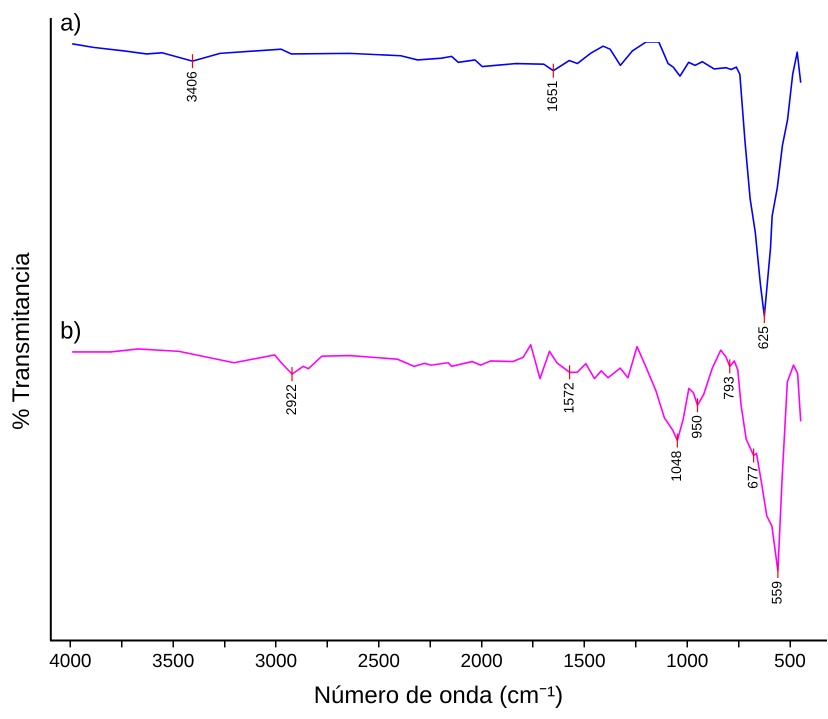  What do you see at coordinates (71, 22) in the screenshot?
I see `series-label: a)` at bounding box center [71, 22].